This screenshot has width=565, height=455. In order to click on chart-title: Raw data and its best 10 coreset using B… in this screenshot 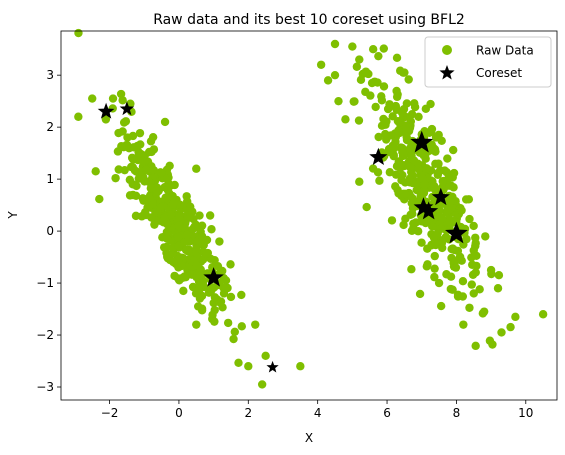, I will do `click(309, 20)`.